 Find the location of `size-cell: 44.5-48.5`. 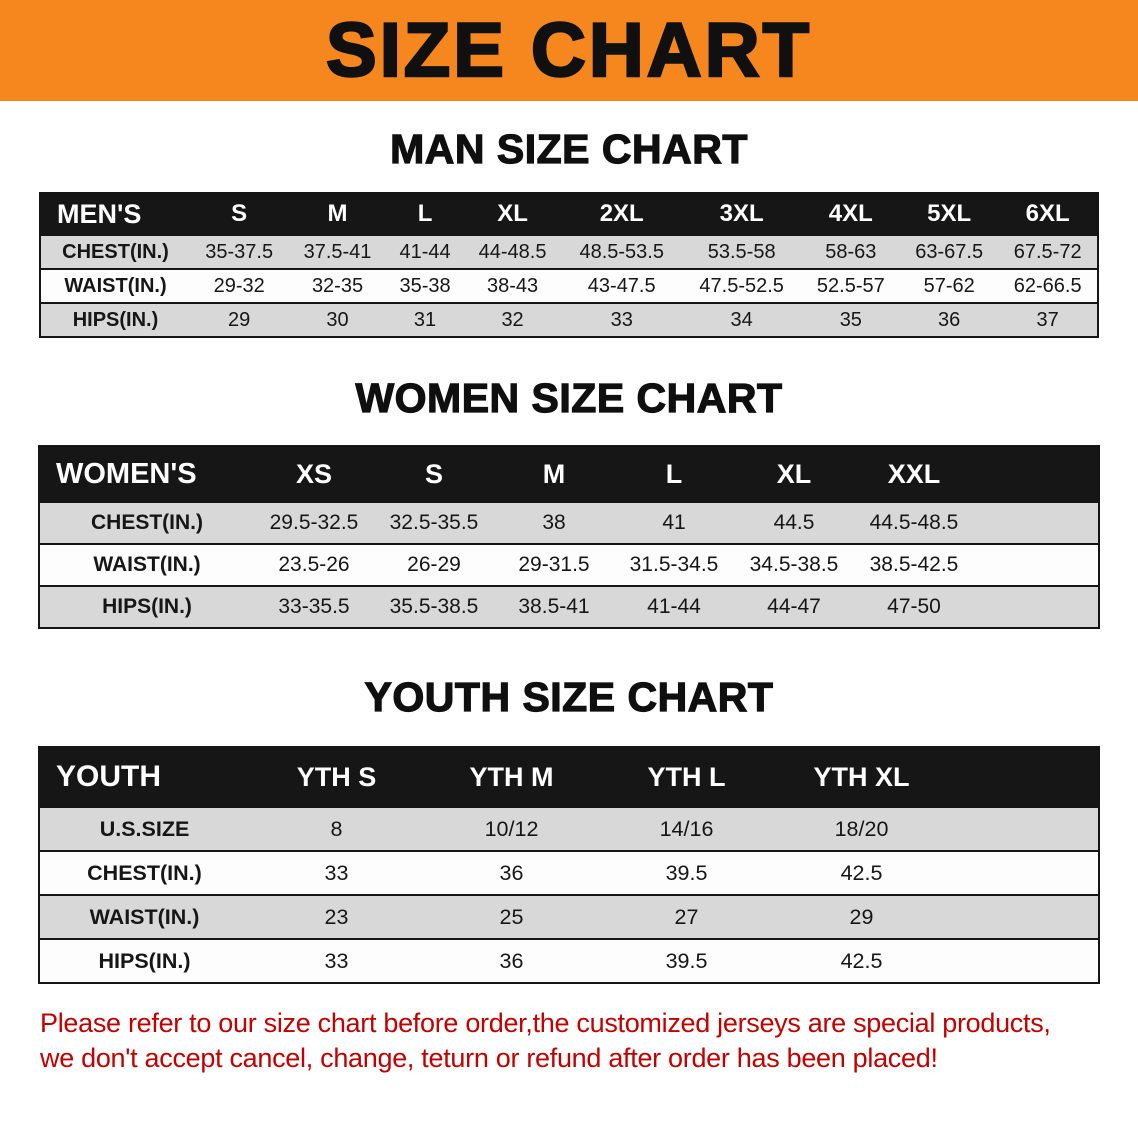

size-cell: 44.5-48.5 is located at coordinates (914, 523).